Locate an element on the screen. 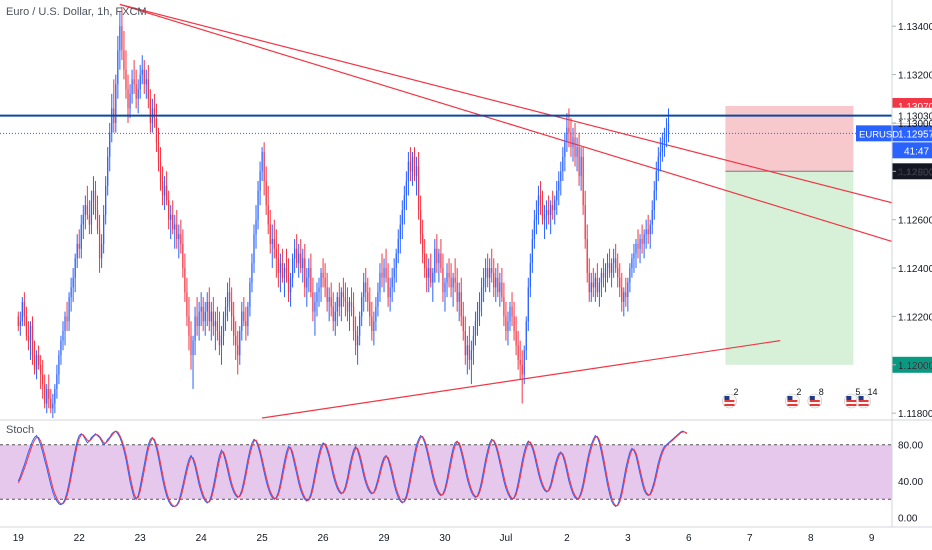  price-badge-label: 1.13030 is located at coordinates (915, 117).